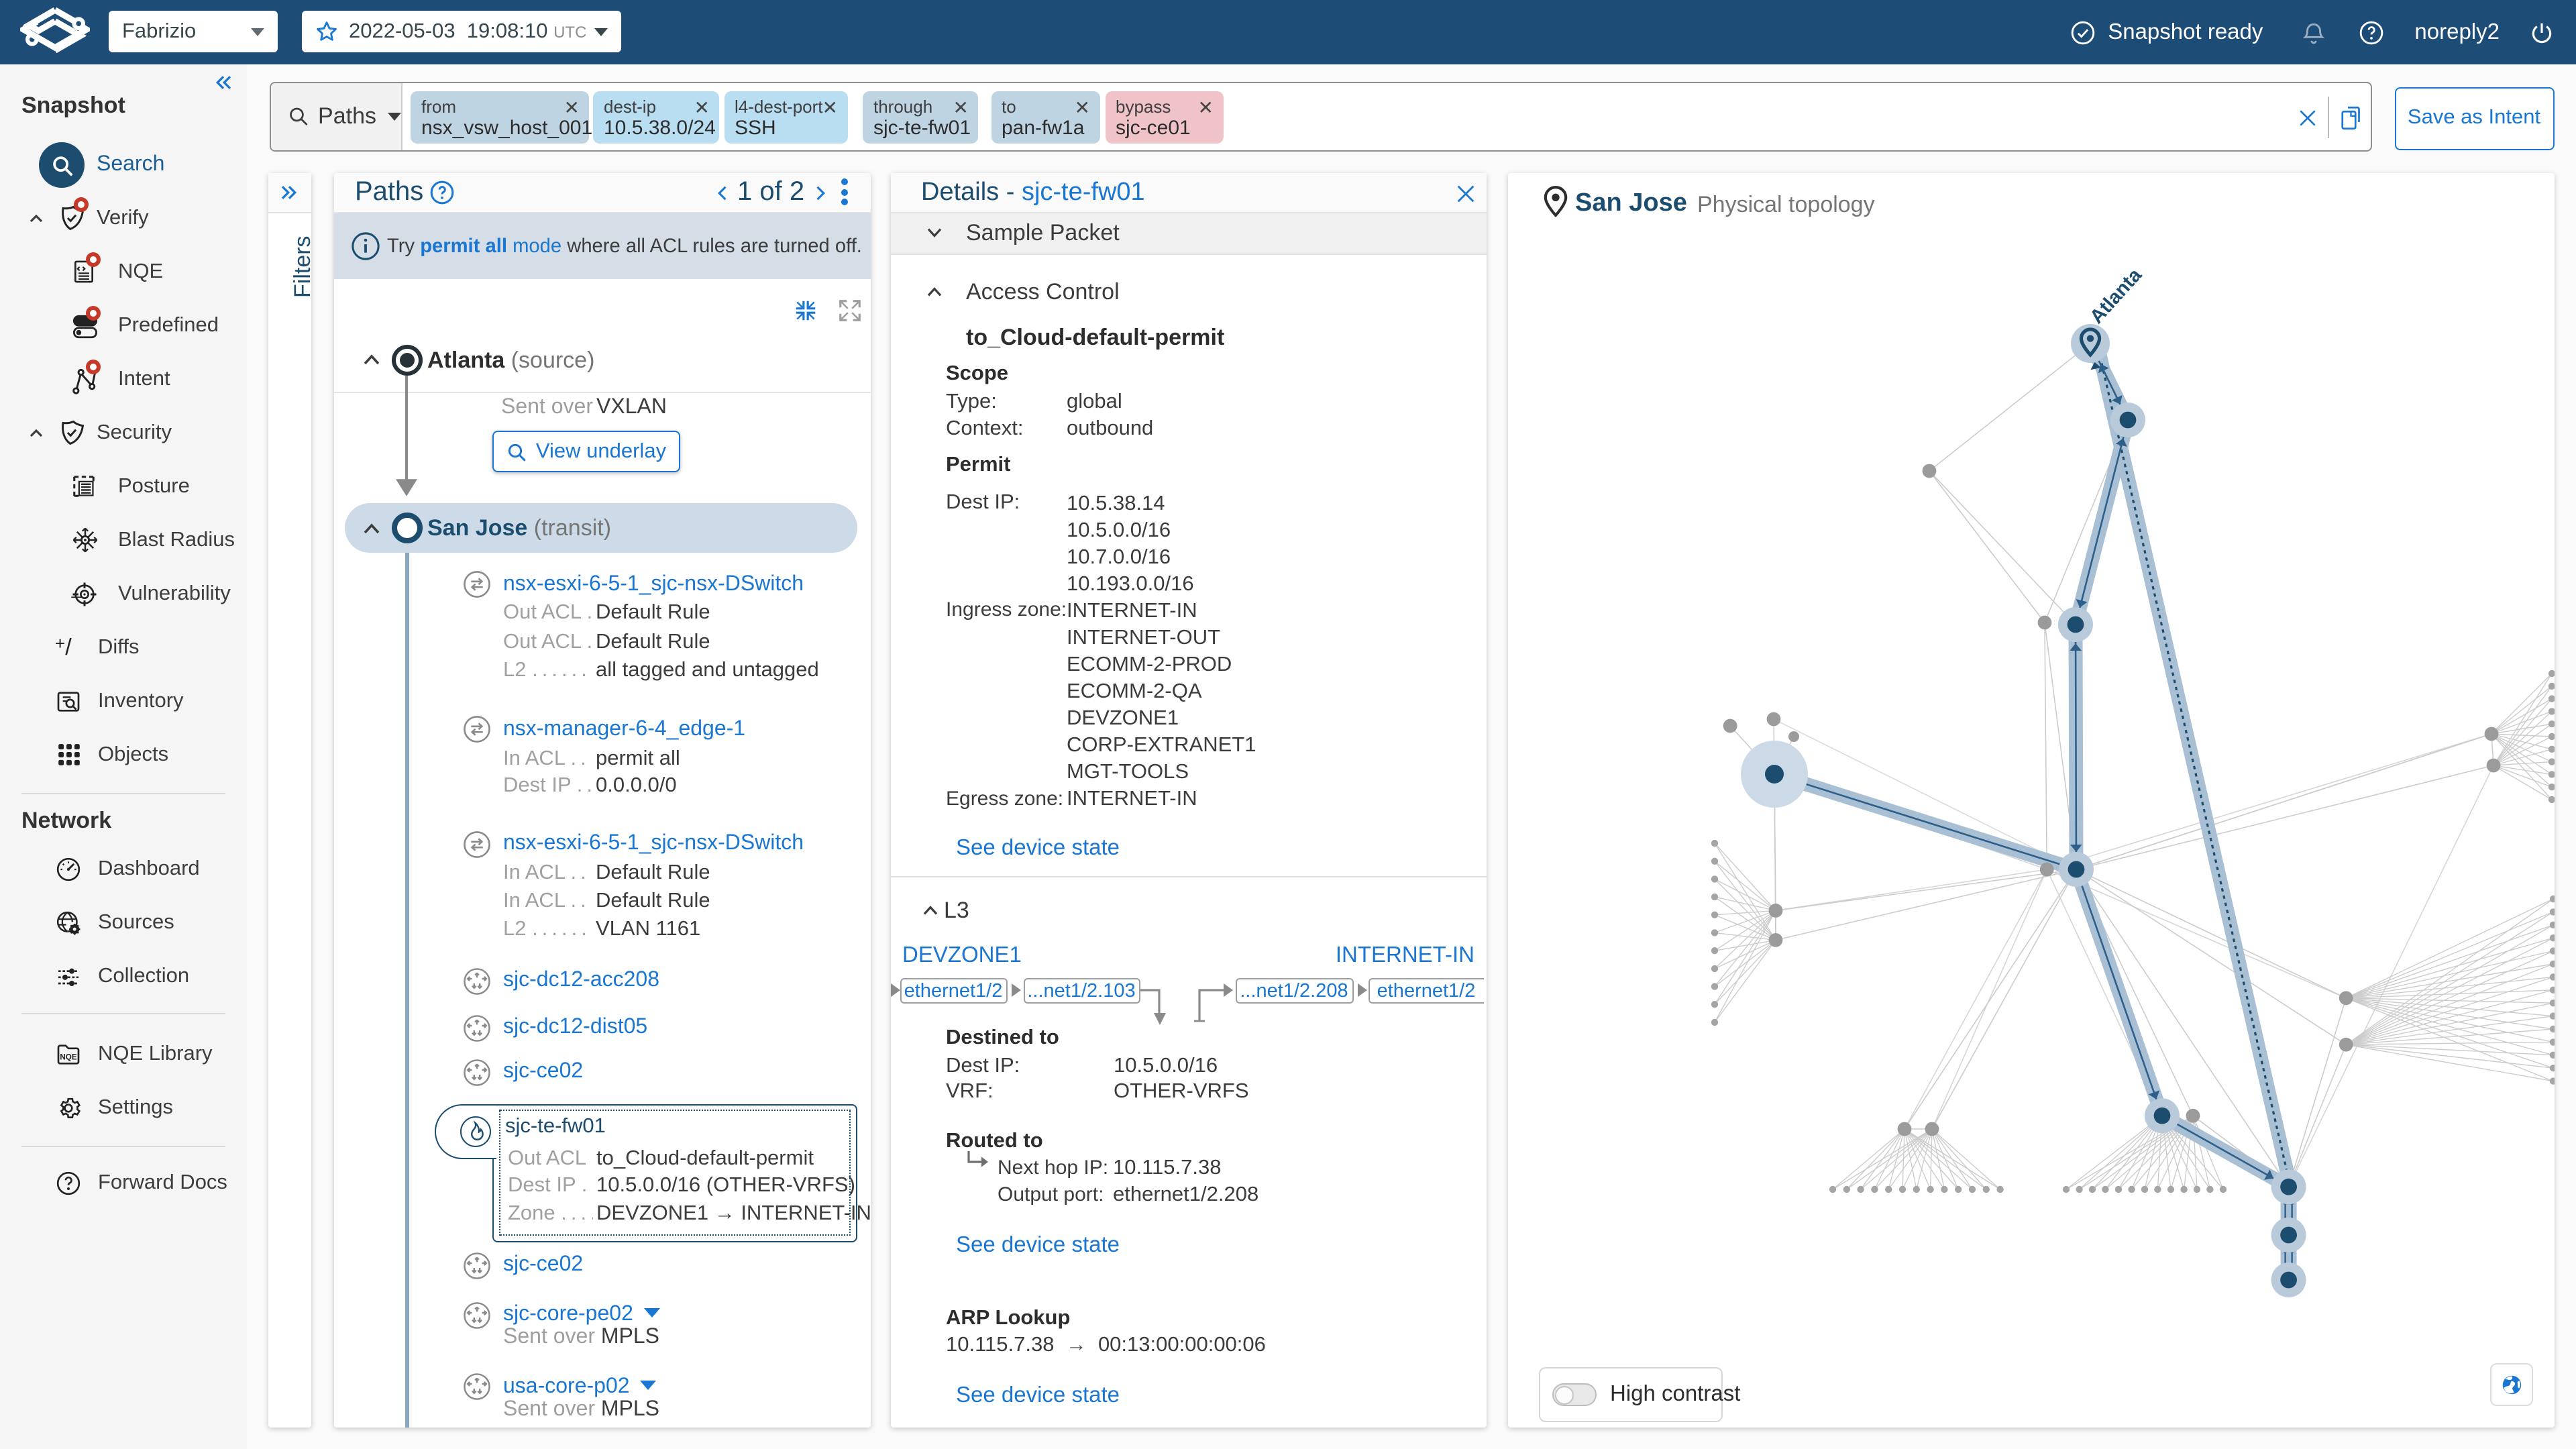  What do you see at coordinates (2116, 296) in the screenshot?
I see `svg-text: Atlanta` at bounding box center [2116, 296].